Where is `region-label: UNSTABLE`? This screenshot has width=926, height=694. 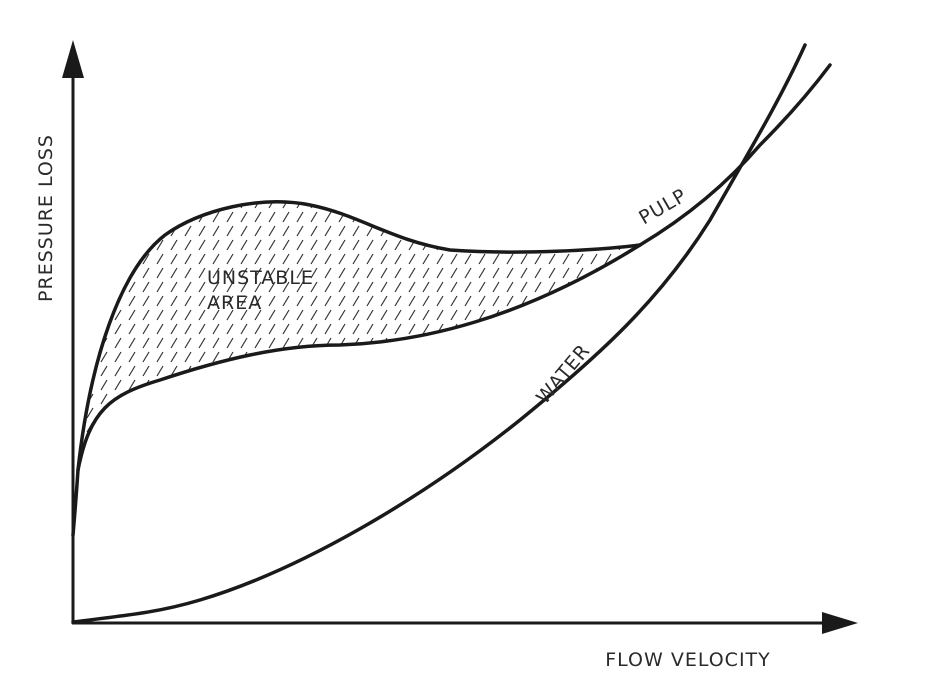
region-label: UNSTABLE is located at coordinates (260, 278).